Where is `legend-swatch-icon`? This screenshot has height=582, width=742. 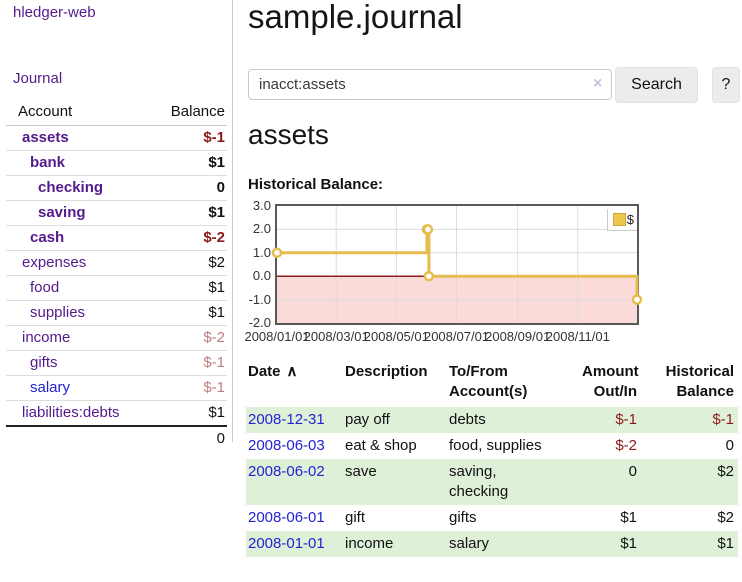
legend-swatch-icon is located at coordinates (619, 219).